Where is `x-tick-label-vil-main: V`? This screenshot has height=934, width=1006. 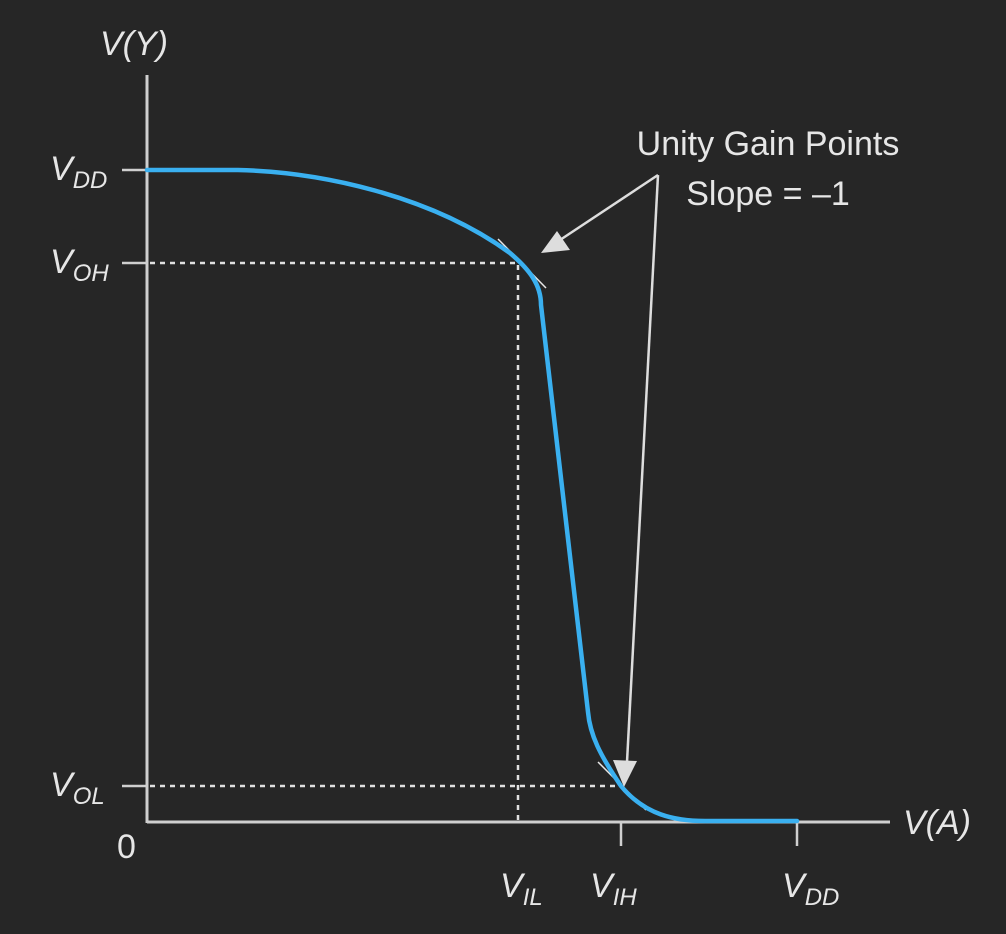
x-tick-label-vil-main: V is located at coordinates (513, 886).